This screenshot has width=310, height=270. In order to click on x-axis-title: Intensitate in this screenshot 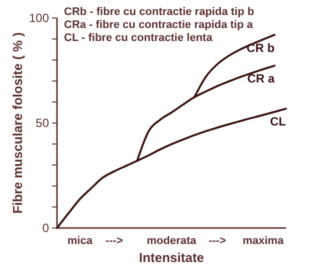, I will do `click(171, 257)`.